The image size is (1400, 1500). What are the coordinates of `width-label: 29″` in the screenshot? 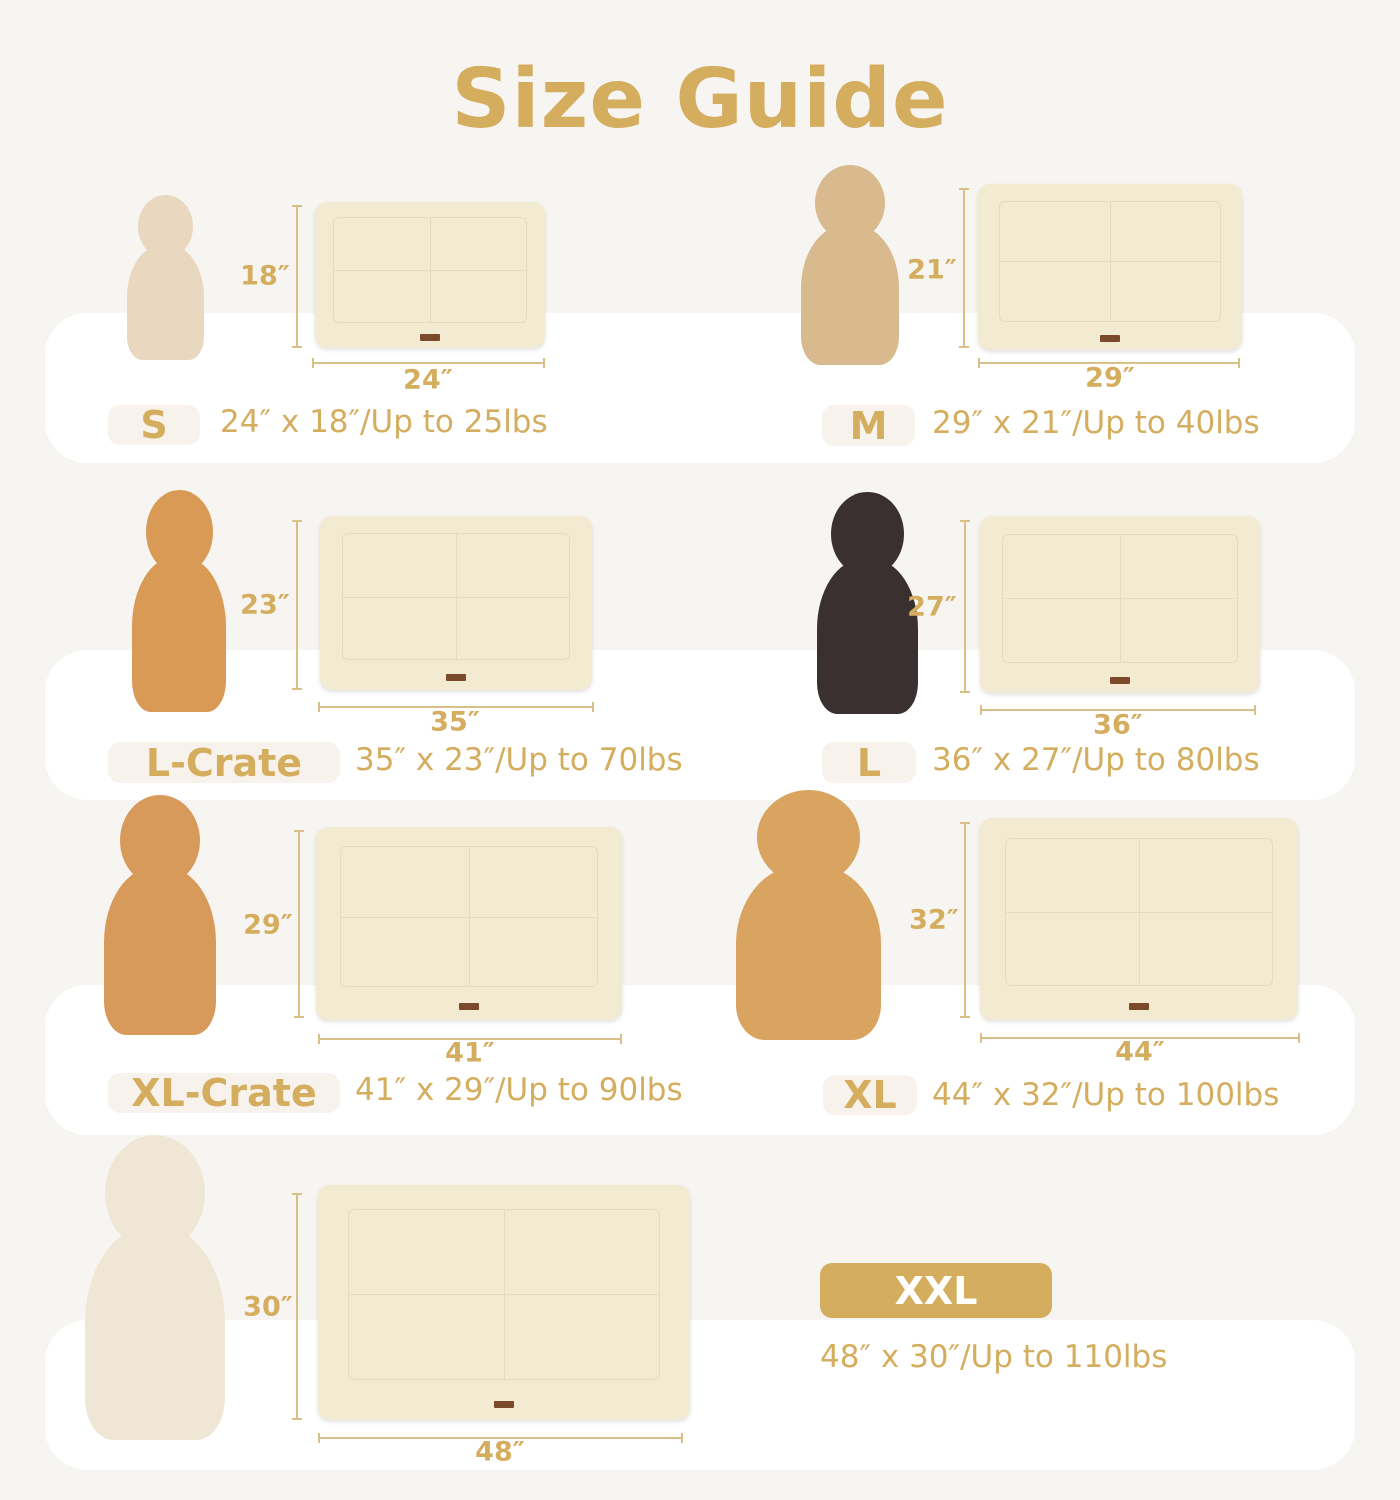 It's located at (1110, 378).